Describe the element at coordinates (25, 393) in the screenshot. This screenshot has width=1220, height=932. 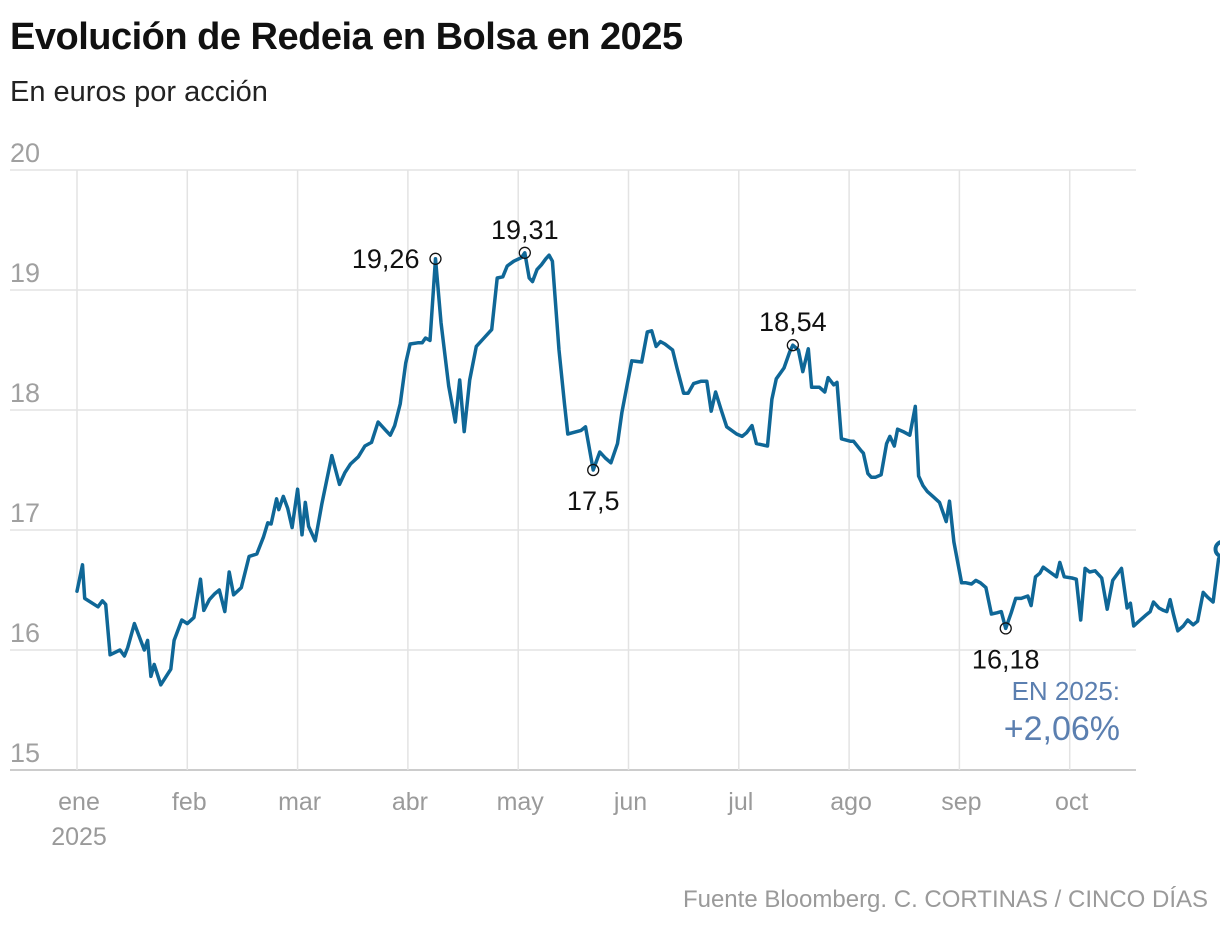
I see `y-tick-label: 18` at that location.